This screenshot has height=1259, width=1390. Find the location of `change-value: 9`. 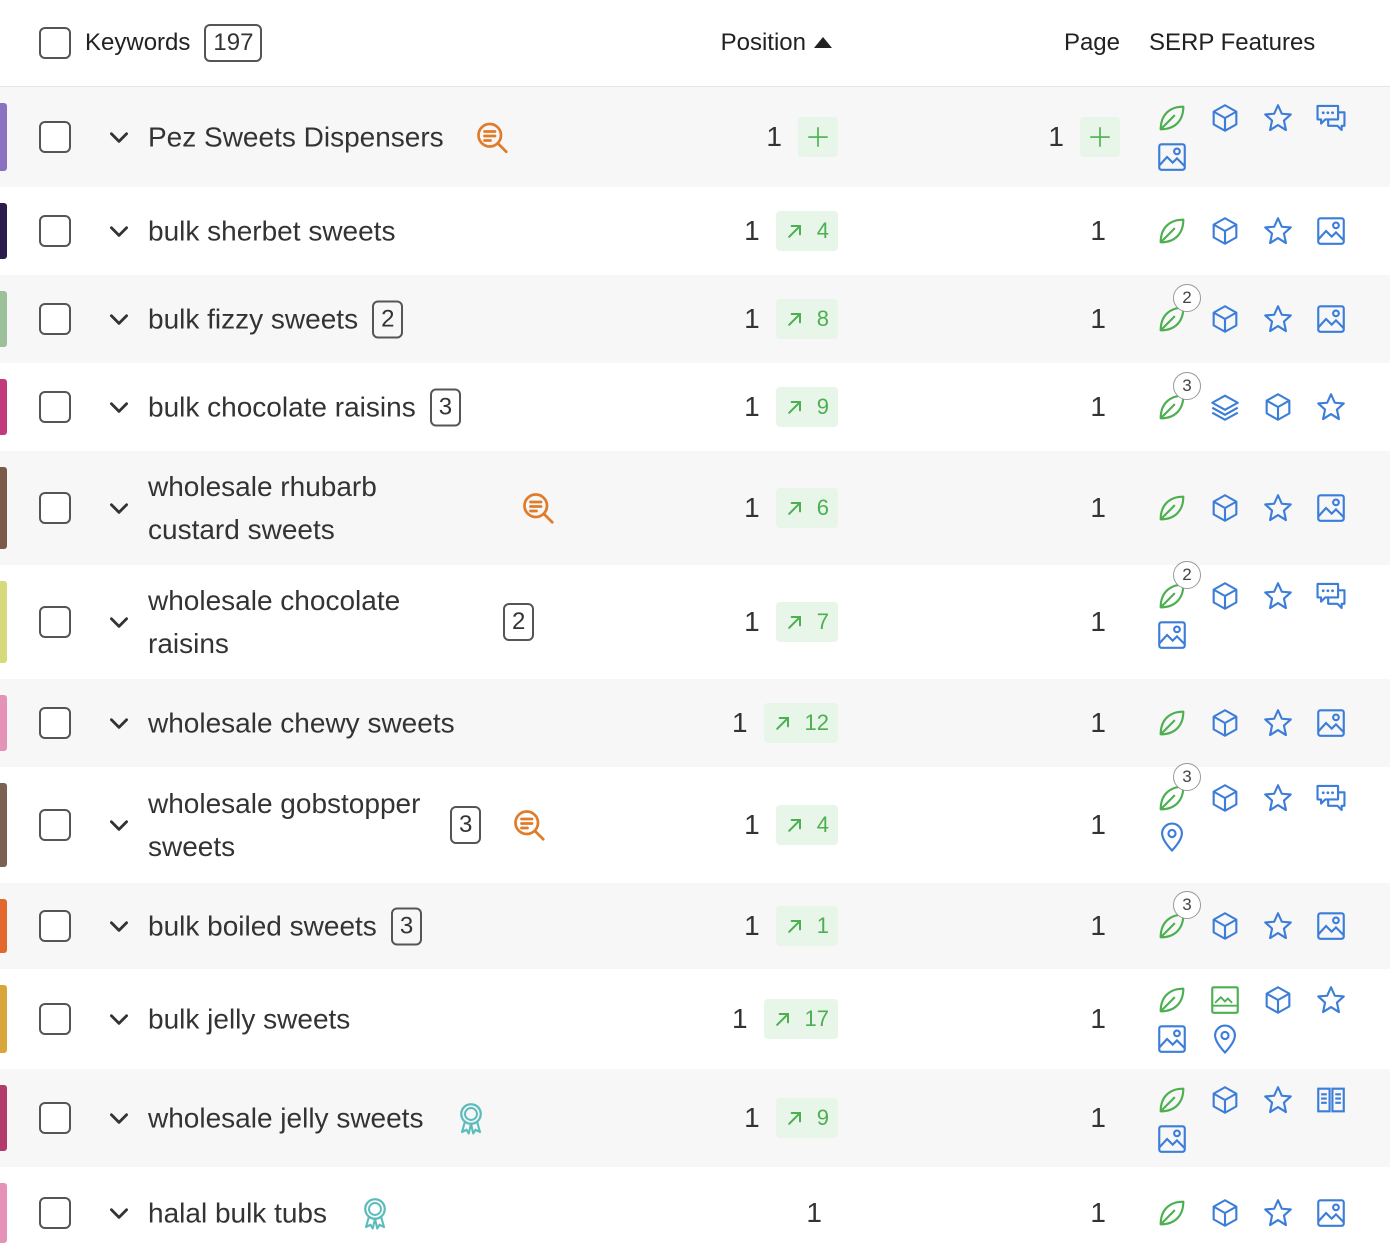

change-value: 9 is located at coordinates (822, 1117).